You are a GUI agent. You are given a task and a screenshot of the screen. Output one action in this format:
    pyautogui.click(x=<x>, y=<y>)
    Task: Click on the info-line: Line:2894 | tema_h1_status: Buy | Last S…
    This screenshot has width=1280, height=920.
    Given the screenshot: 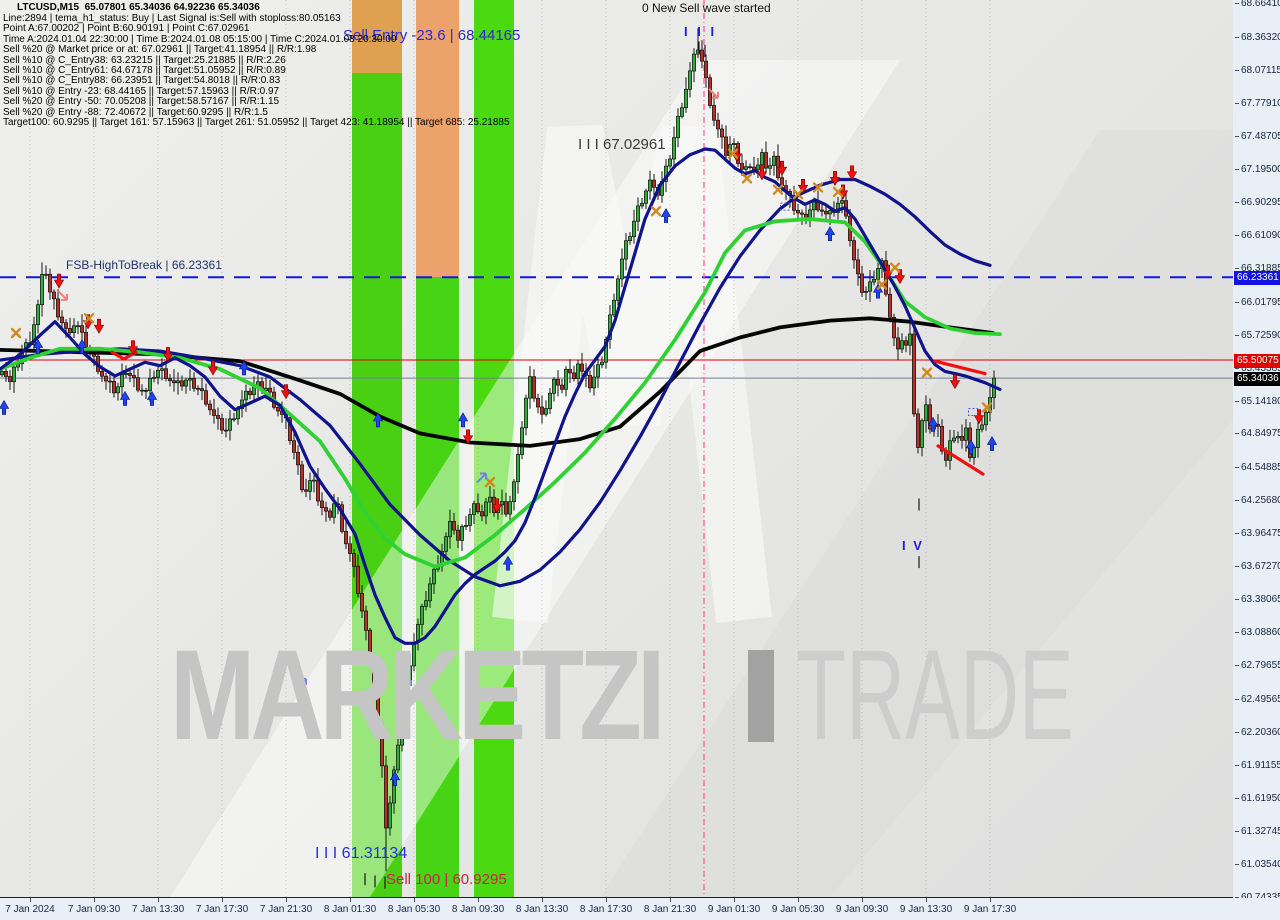 What is the action you would take?
    pyautogui.click(x=172, y=18)
    